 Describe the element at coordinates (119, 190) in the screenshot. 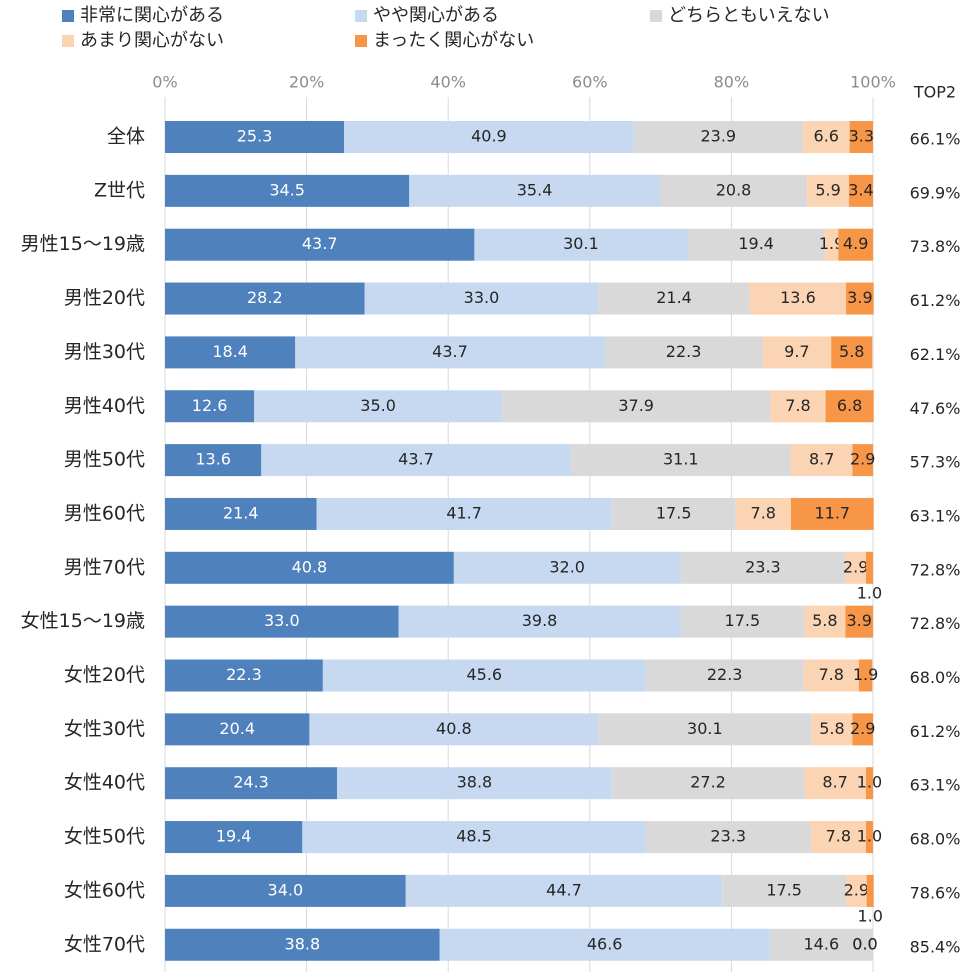

I see `y-tick-label: Z世代` at that location.